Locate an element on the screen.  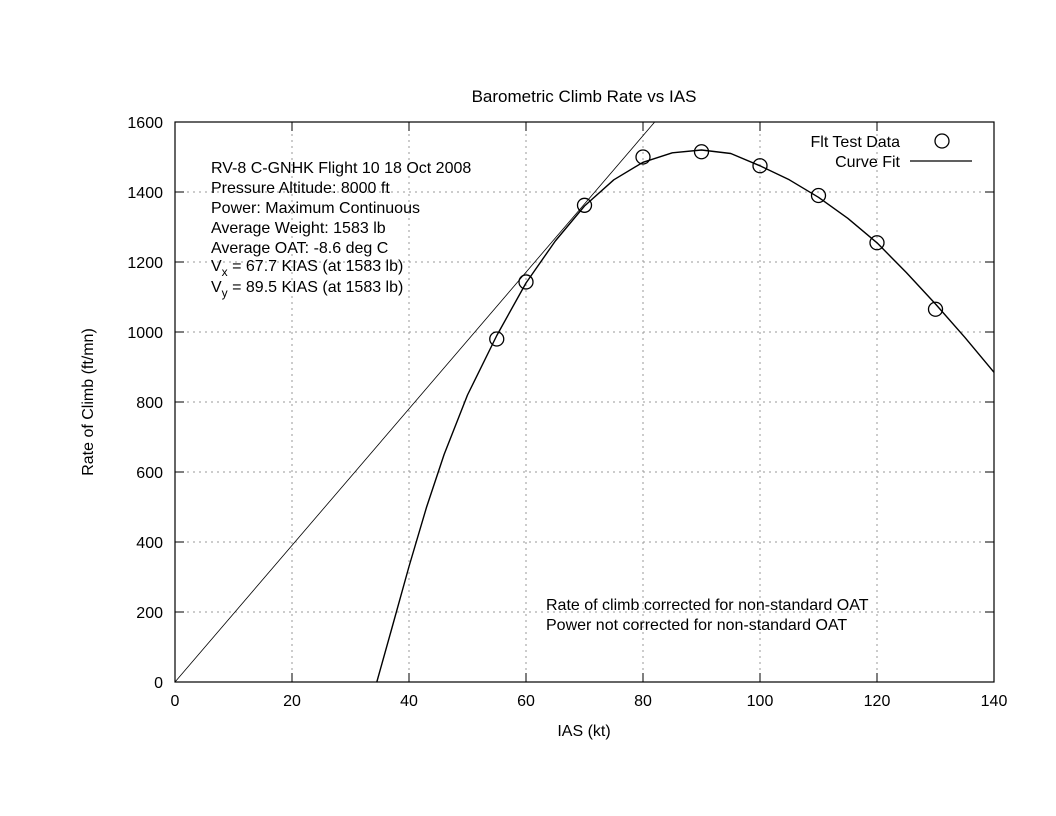
y-tick-label: 800 is located at coordinates (149, 403).